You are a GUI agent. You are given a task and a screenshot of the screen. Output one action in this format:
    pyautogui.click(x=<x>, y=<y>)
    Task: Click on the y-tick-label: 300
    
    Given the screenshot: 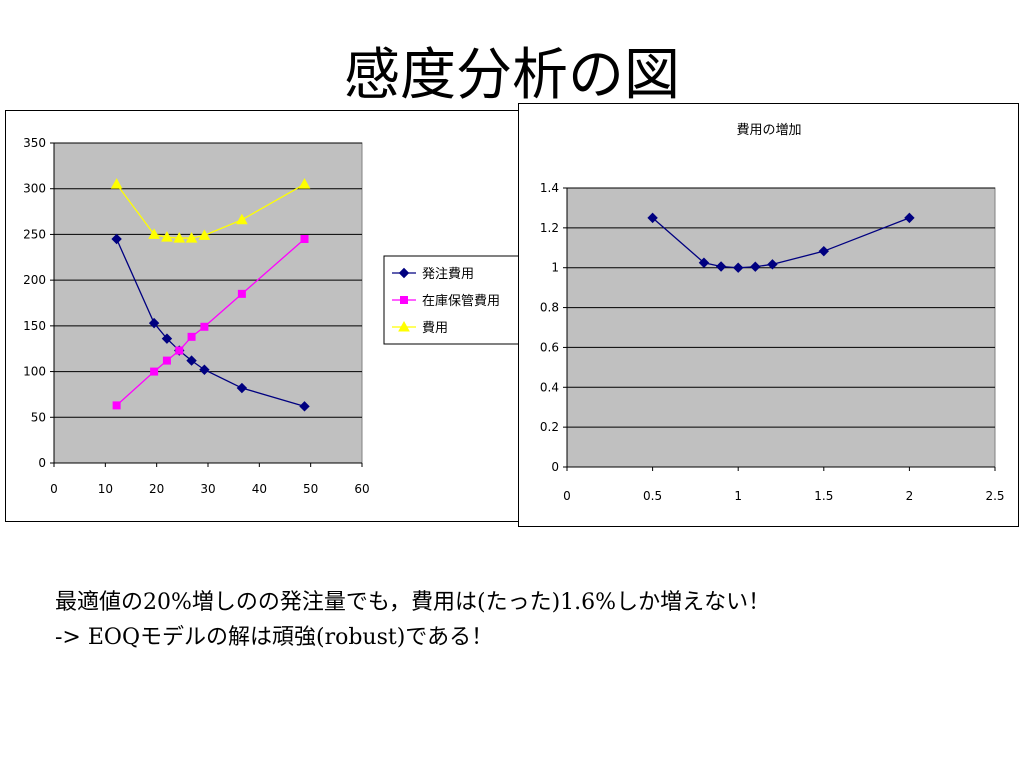 What is the action you would take?
    pyautogui.click(x=34, y=189)
    